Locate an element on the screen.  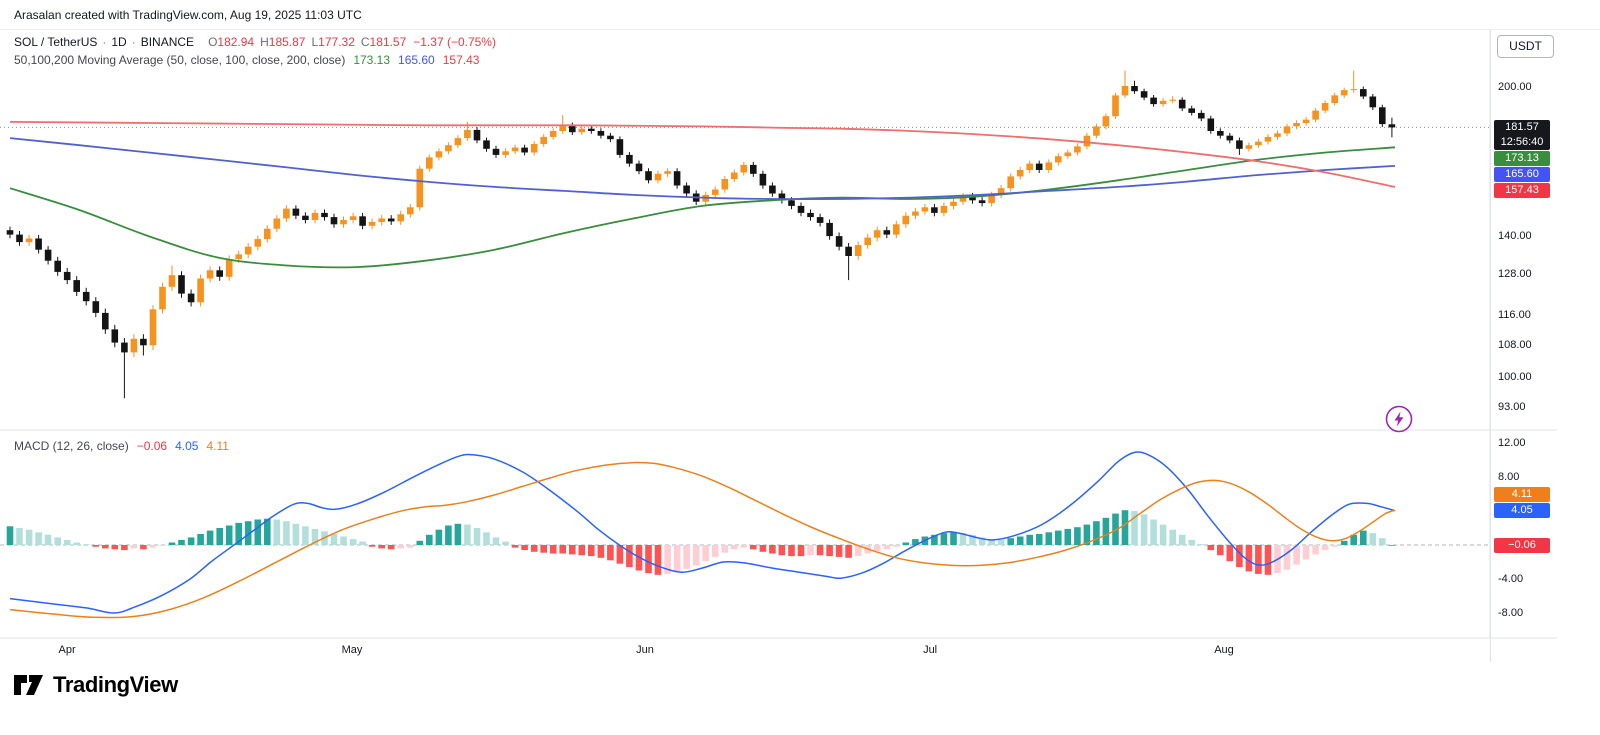
last-price-badge: 181.57 12:56:40 is located at coordinates (1522, 134).